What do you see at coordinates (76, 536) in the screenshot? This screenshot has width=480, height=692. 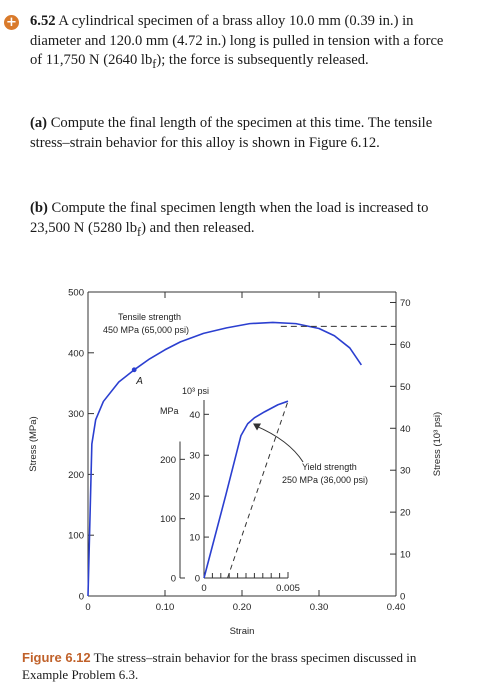 I see `y-tick-label: 100` at bounding box center [76, 536].